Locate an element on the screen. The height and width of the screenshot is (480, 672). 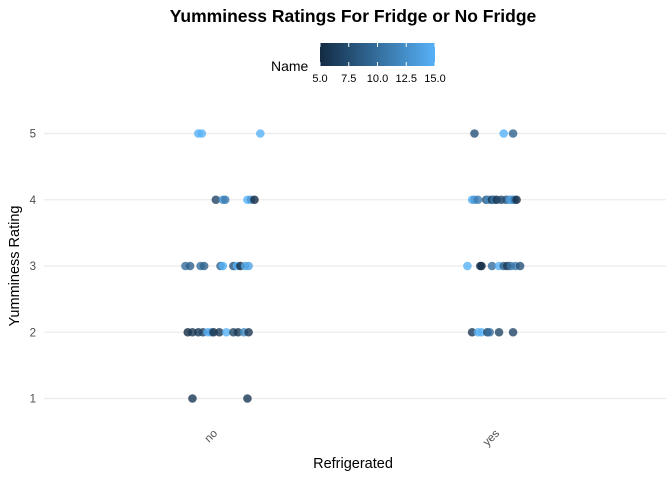
legend-tick-label: 10.0 is located at coordinates (377, 79).